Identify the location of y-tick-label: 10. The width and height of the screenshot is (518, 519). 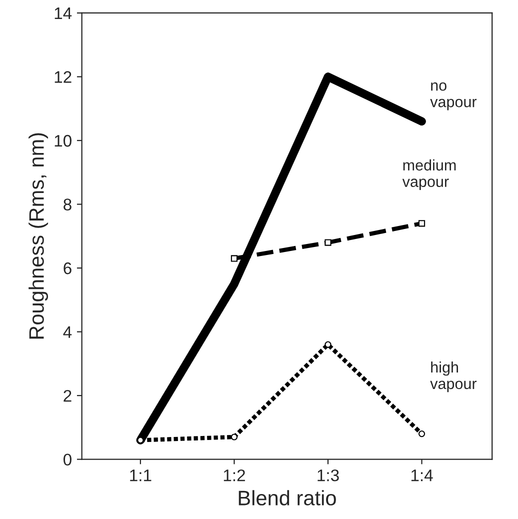
(63, 140).